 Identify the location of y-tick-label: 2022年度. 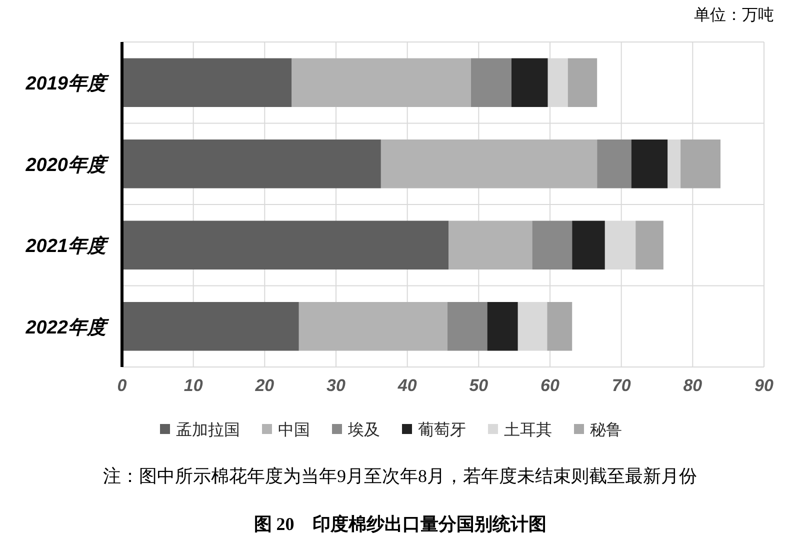
(67, 327).